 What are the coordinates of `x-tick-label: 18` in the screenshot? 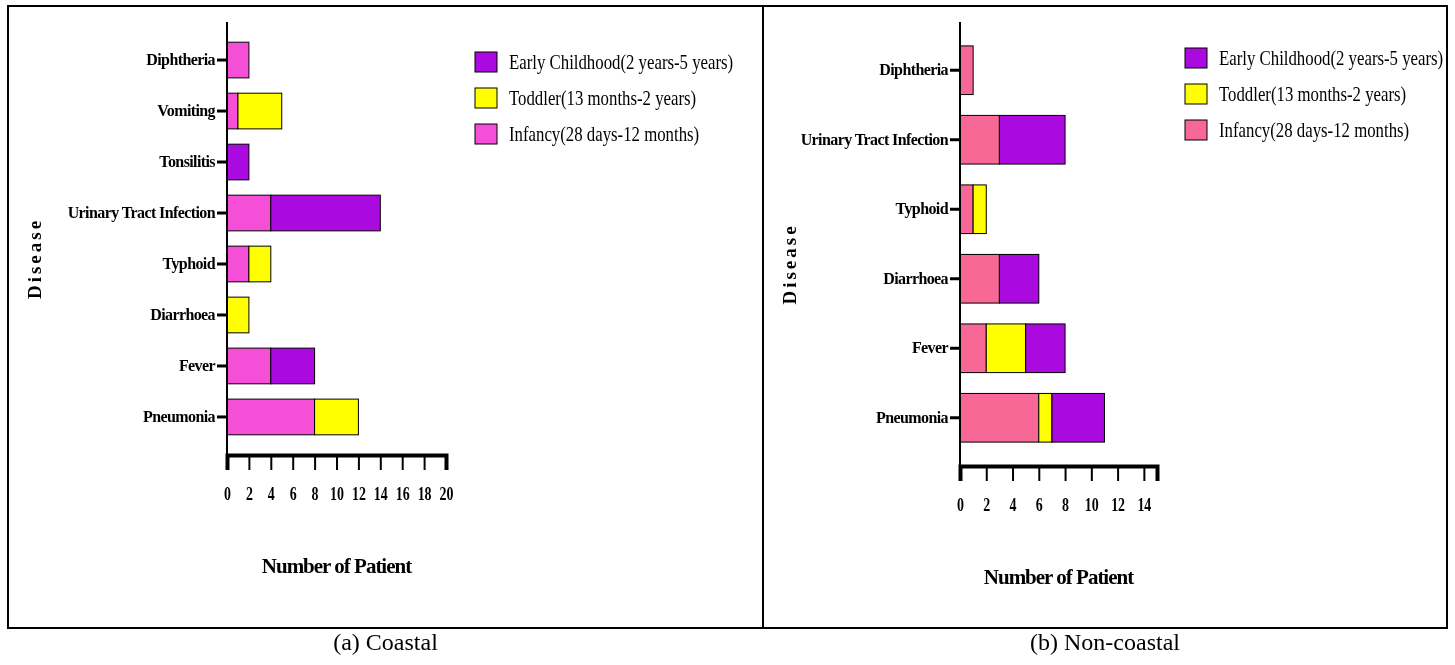 It's located at (424, 493).